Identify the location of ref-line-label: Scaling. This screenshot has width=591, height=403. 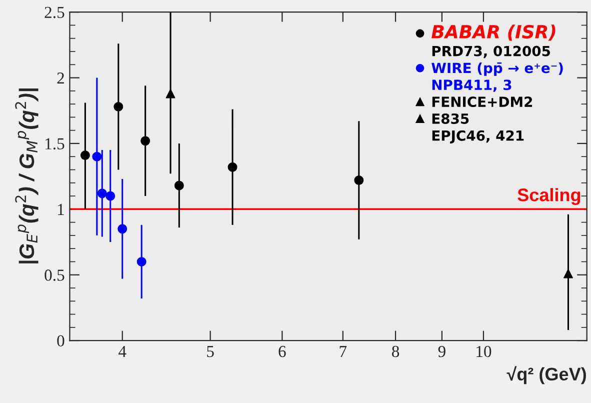
(549, 196).